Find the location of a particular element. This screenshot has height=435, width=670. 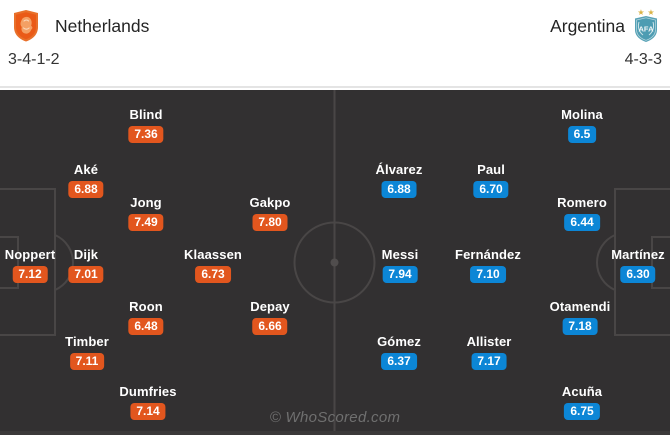

player-rating-badge: 6.70 is located at coordinates (491, 189).